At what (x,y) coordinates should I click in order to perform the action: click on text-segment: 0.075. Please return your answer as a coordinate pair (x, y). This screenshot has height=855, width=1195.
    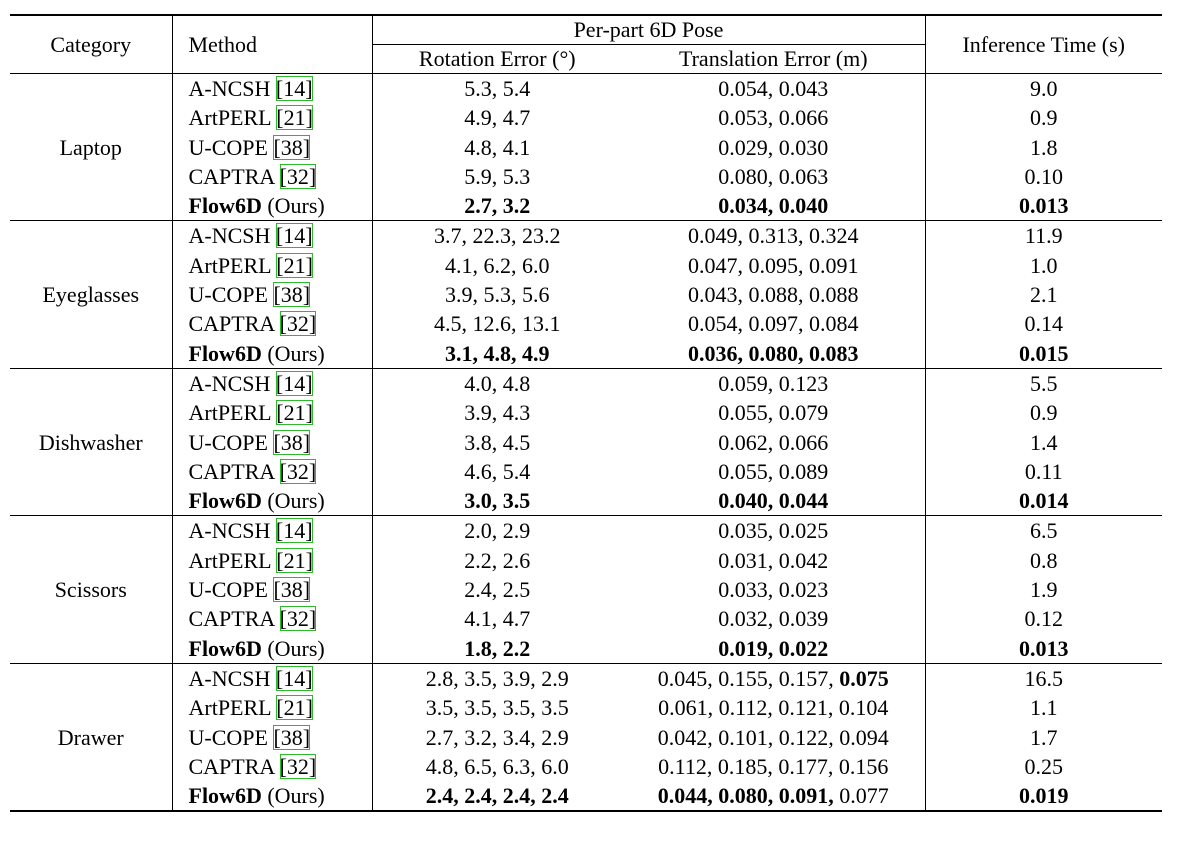
    Looking at the image, I should click on (864, 678).